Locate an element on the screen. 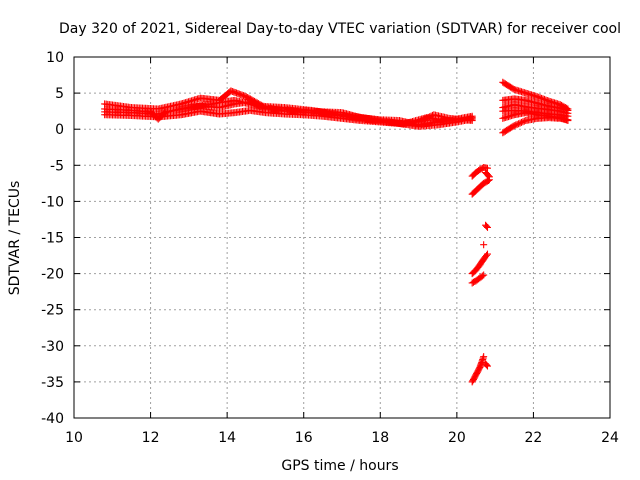  x-axis-label: GPS time / hours is located at coordinates (339, 466).